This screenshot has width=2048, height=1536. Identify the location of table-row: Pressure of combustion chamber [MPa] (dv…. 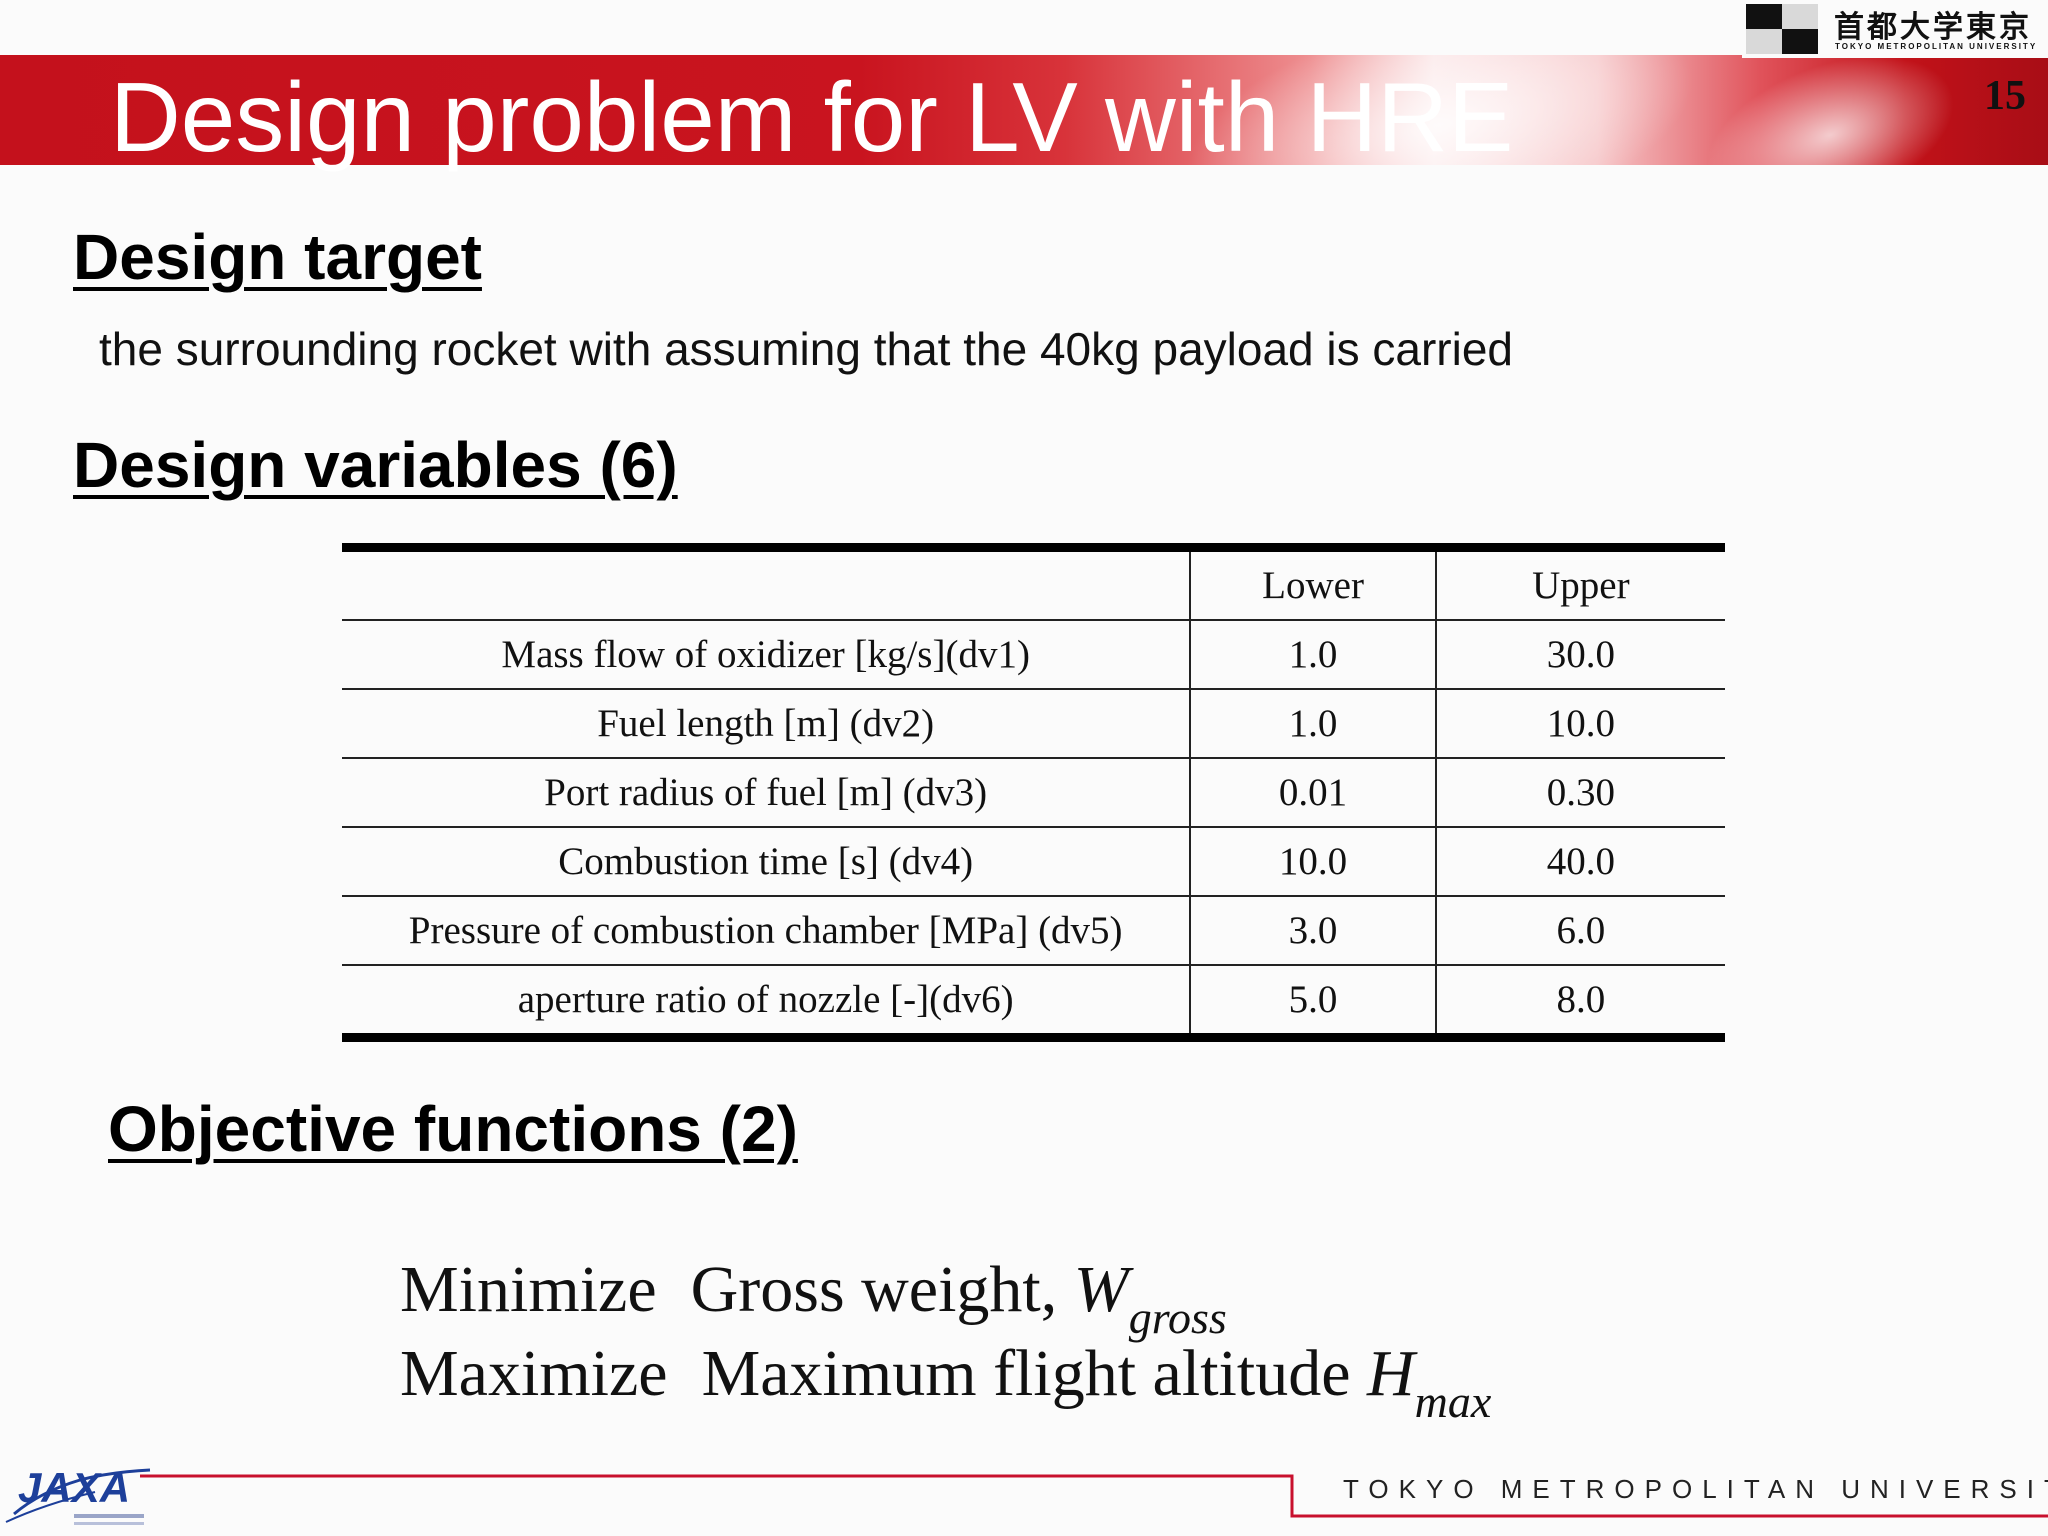
(1033, 930).